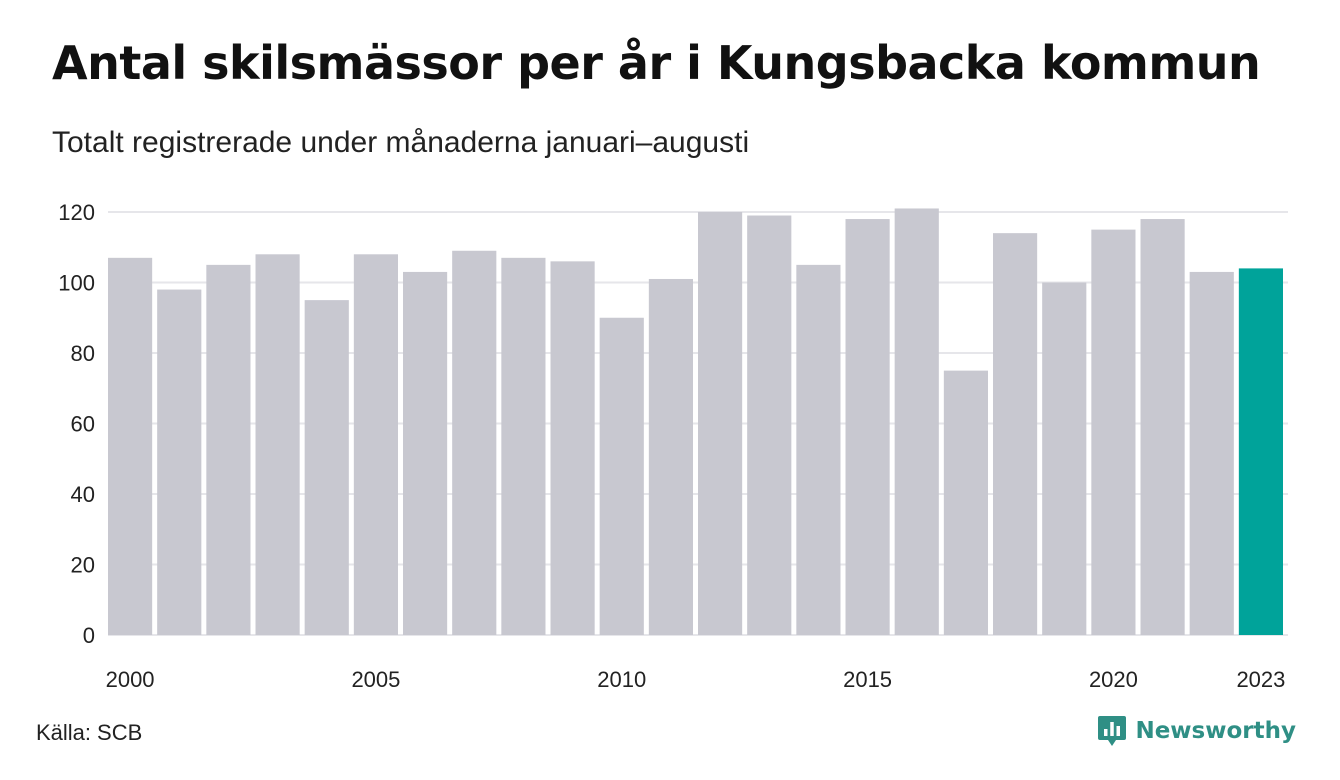 The image size is (1340, 780). I want to click on bar-2018, so click(1015, 434).